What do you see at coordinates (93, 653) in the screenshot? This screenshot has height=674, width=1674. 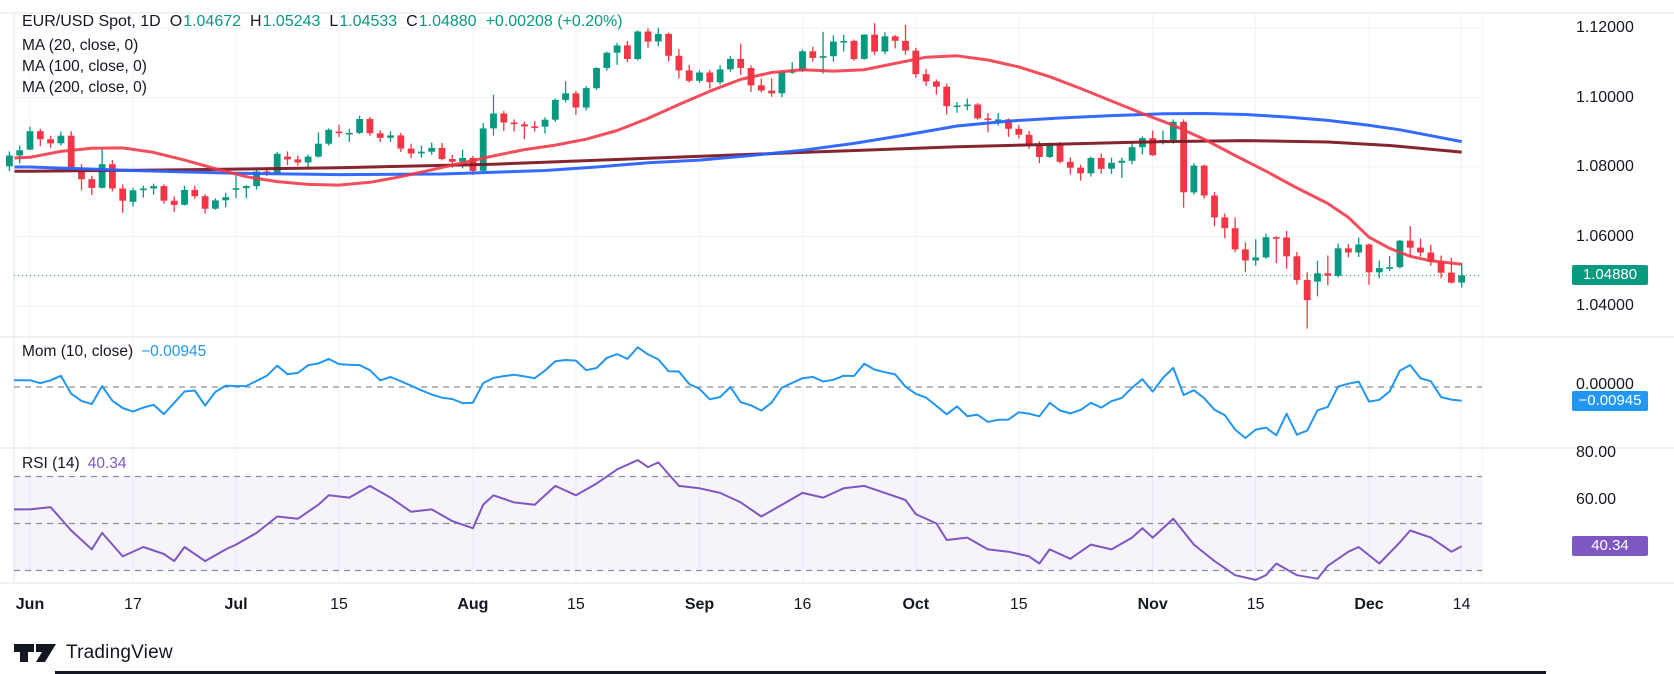 I see `tradingview-attribution: TradingView` at bounding box center [93, 653].